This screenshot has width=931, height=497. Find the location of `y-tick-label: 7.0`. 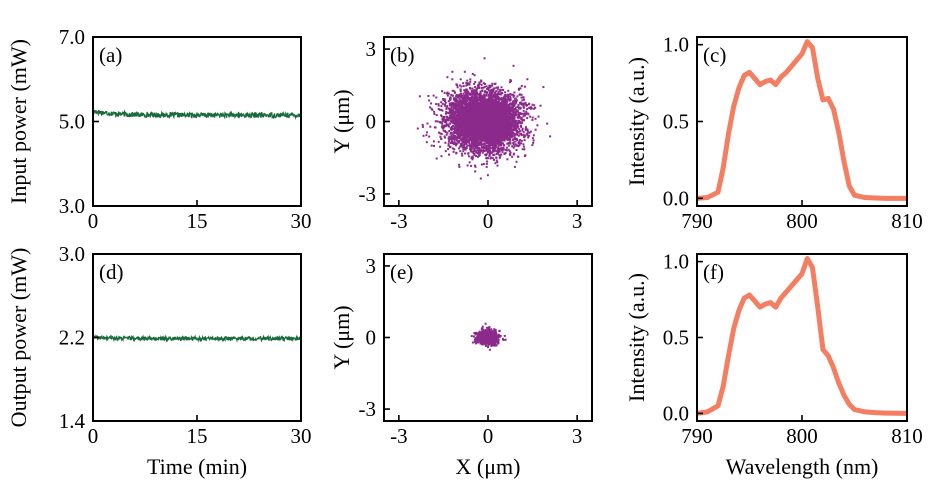

y-tick-label: 7.0 is located at coordinates (72, 37).